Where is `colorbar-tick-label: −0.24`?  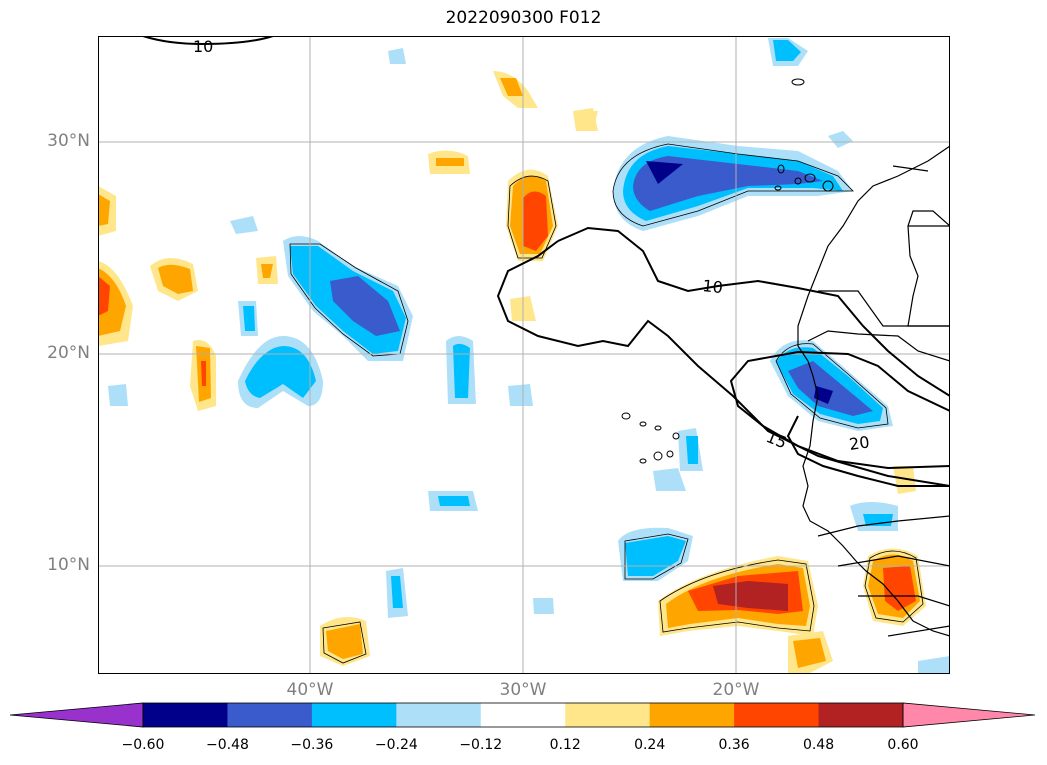 colorbar-tick-label: −0.24 is located at coordinates (396, 745).